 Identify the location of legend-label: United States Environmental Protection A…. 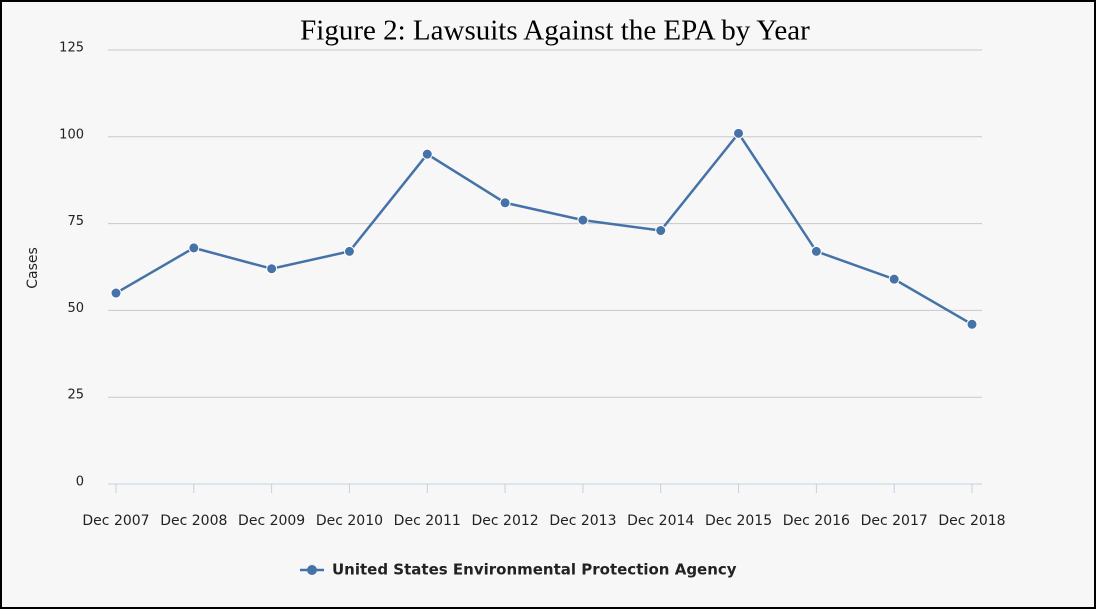
(534, 570).